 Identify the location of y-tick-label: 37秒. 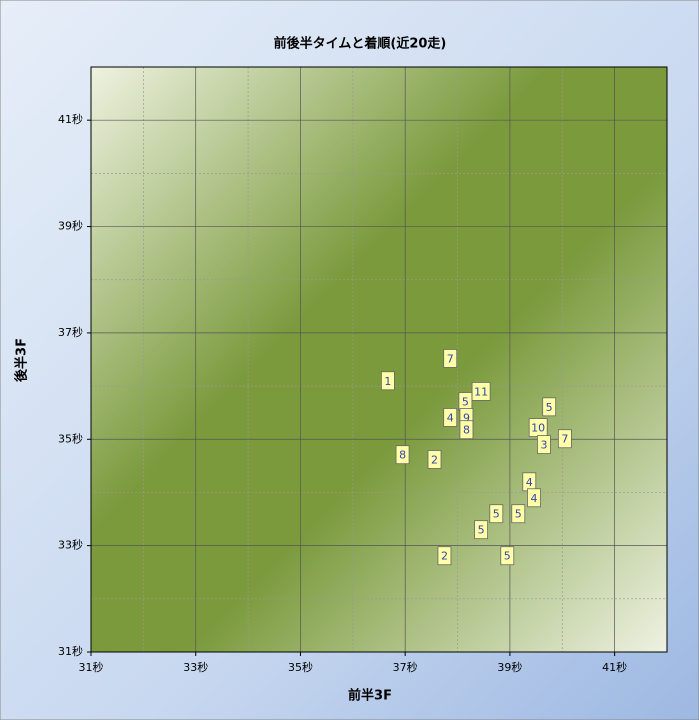
(70, 332).